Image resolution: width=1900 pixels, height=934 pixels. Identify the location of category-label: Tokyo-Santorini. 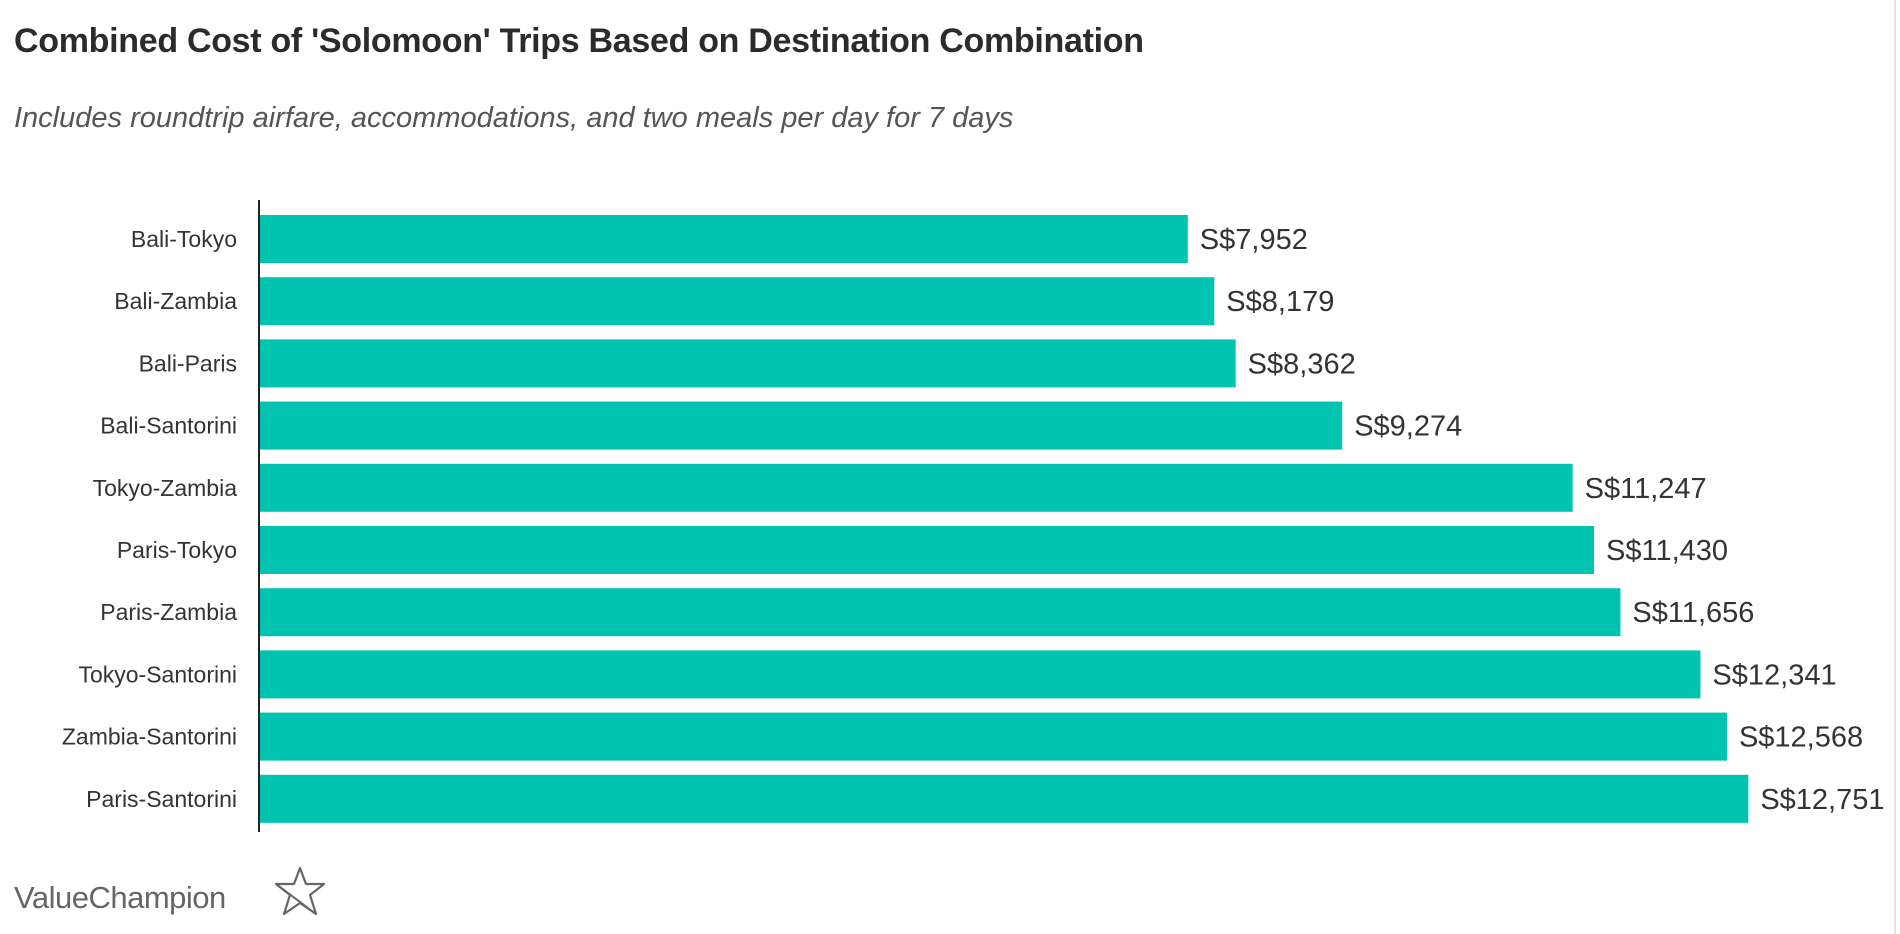
(157, 674).